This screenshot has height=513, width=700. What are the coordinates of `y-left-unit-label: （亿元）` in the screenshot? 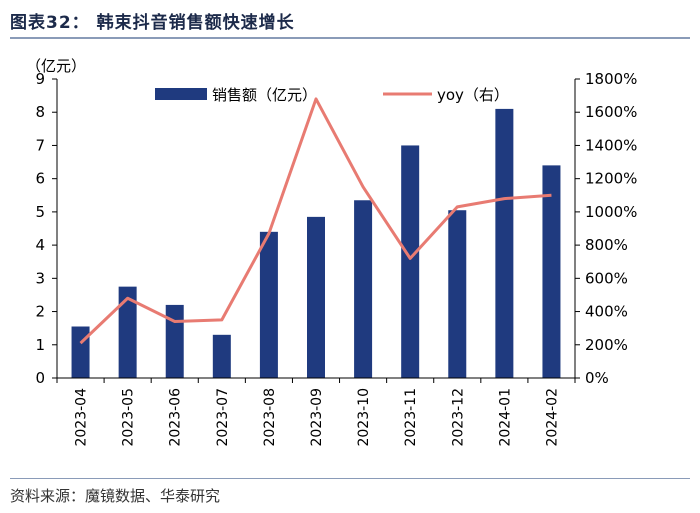 It's located at (56, 66).